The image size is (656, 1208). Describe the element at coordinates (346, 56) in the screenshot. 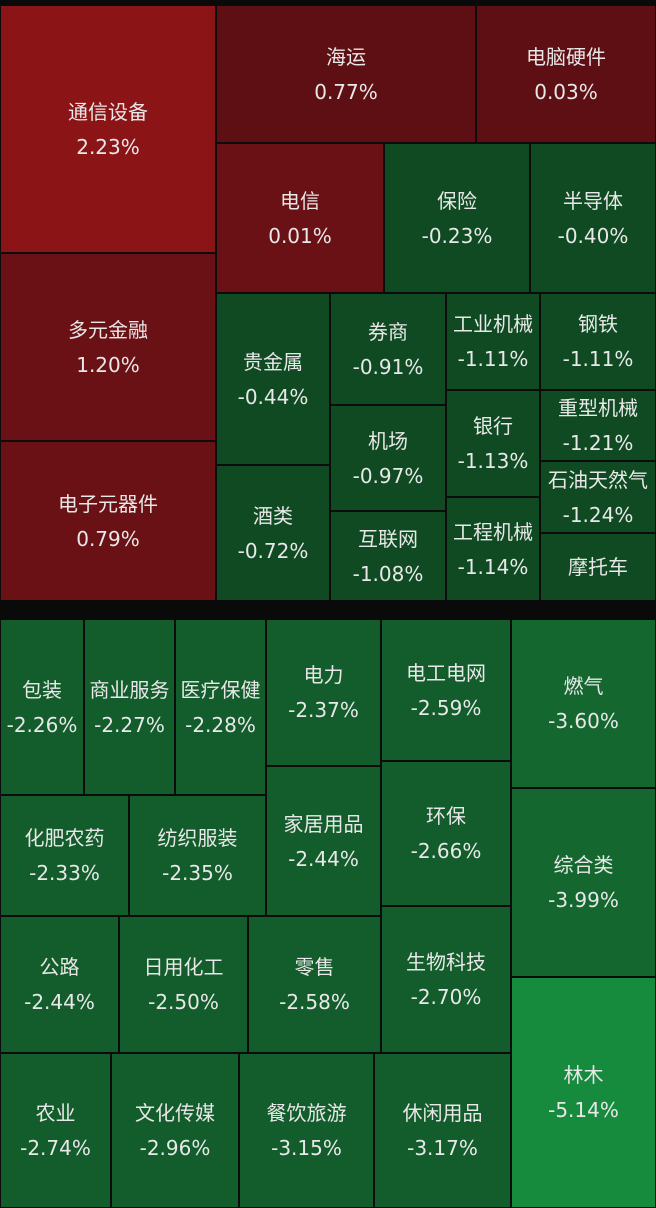

I see `sector-name: 海运` at that location.